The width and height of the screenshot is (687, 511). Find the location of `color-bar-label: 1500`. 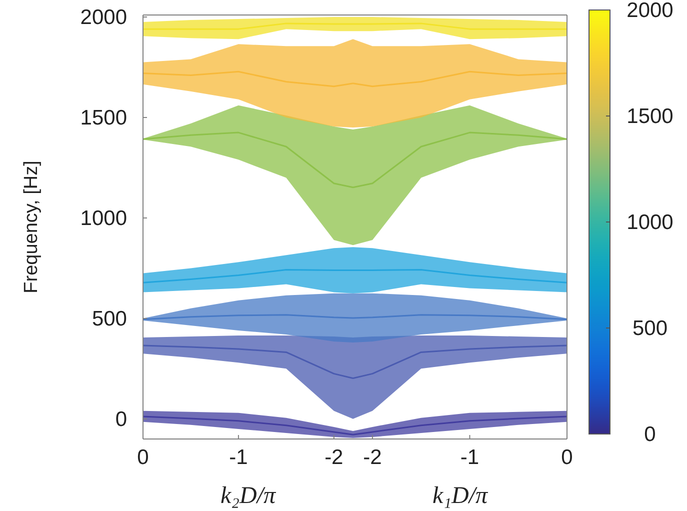

color-bar-label: 1500 is located at coordinates (650, 116).